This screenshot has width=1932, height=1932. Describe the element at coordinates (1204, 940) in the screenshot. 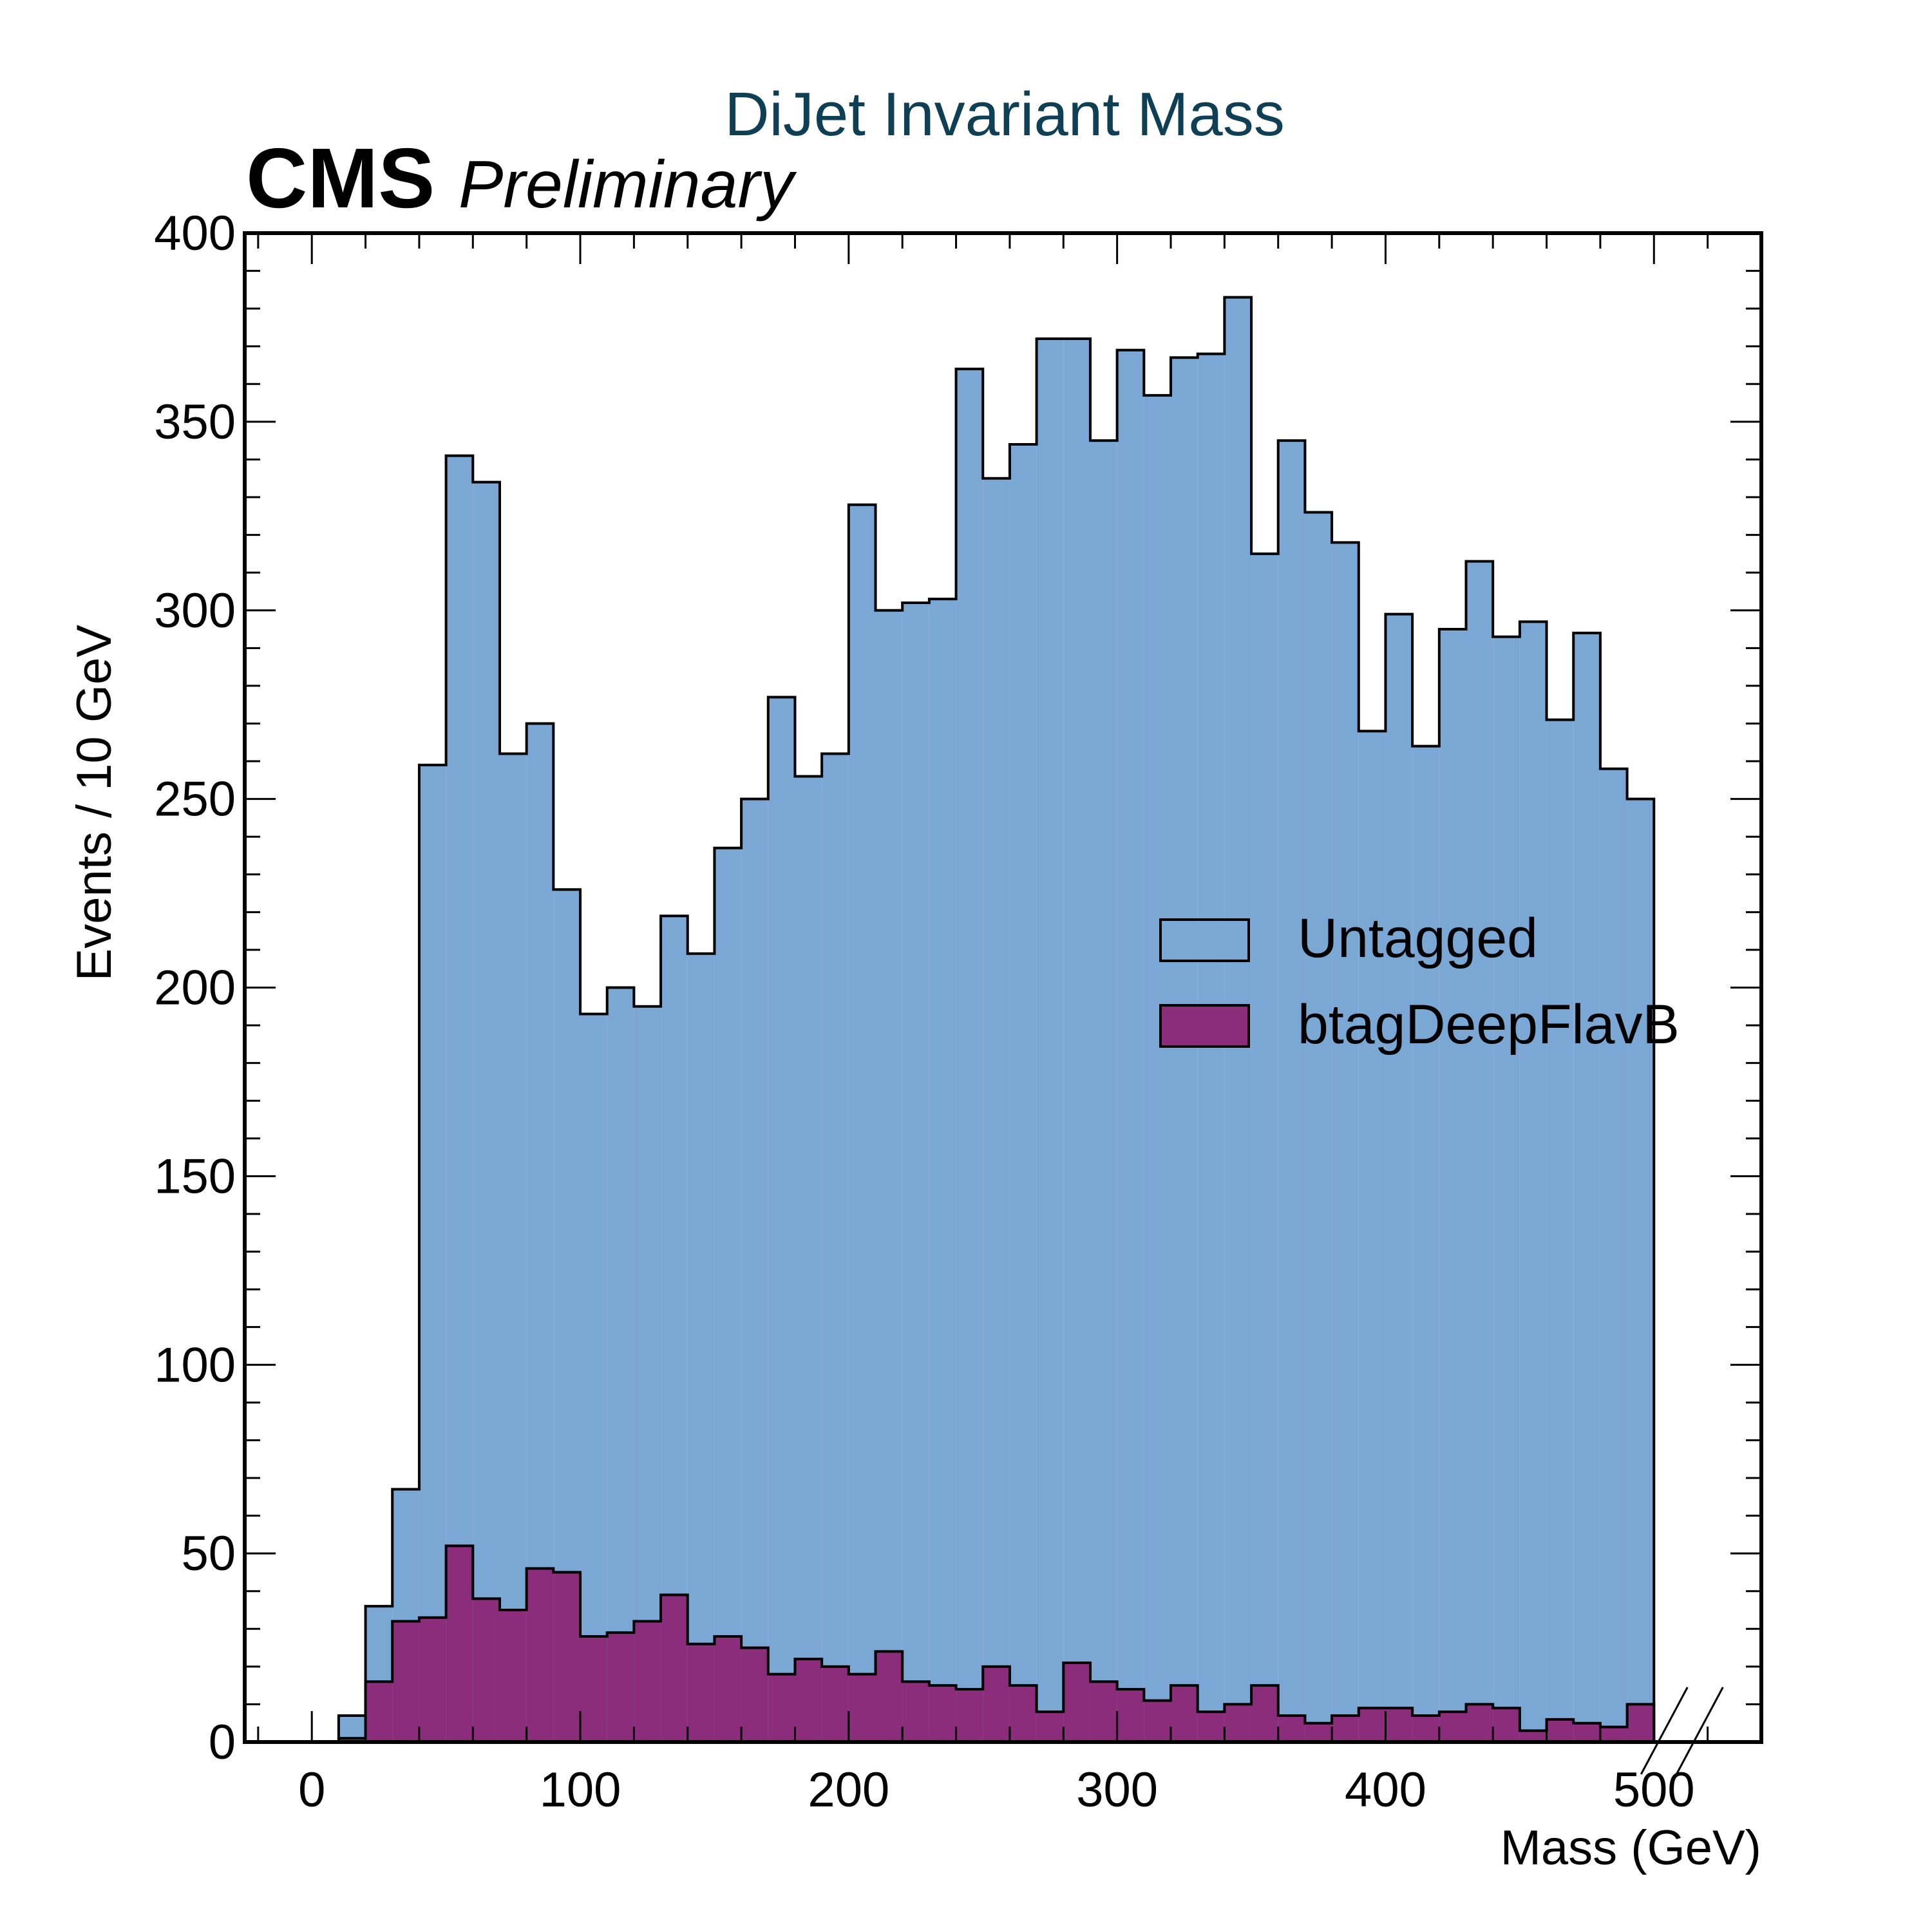

I see `legend-swatch-untagged` at that location.